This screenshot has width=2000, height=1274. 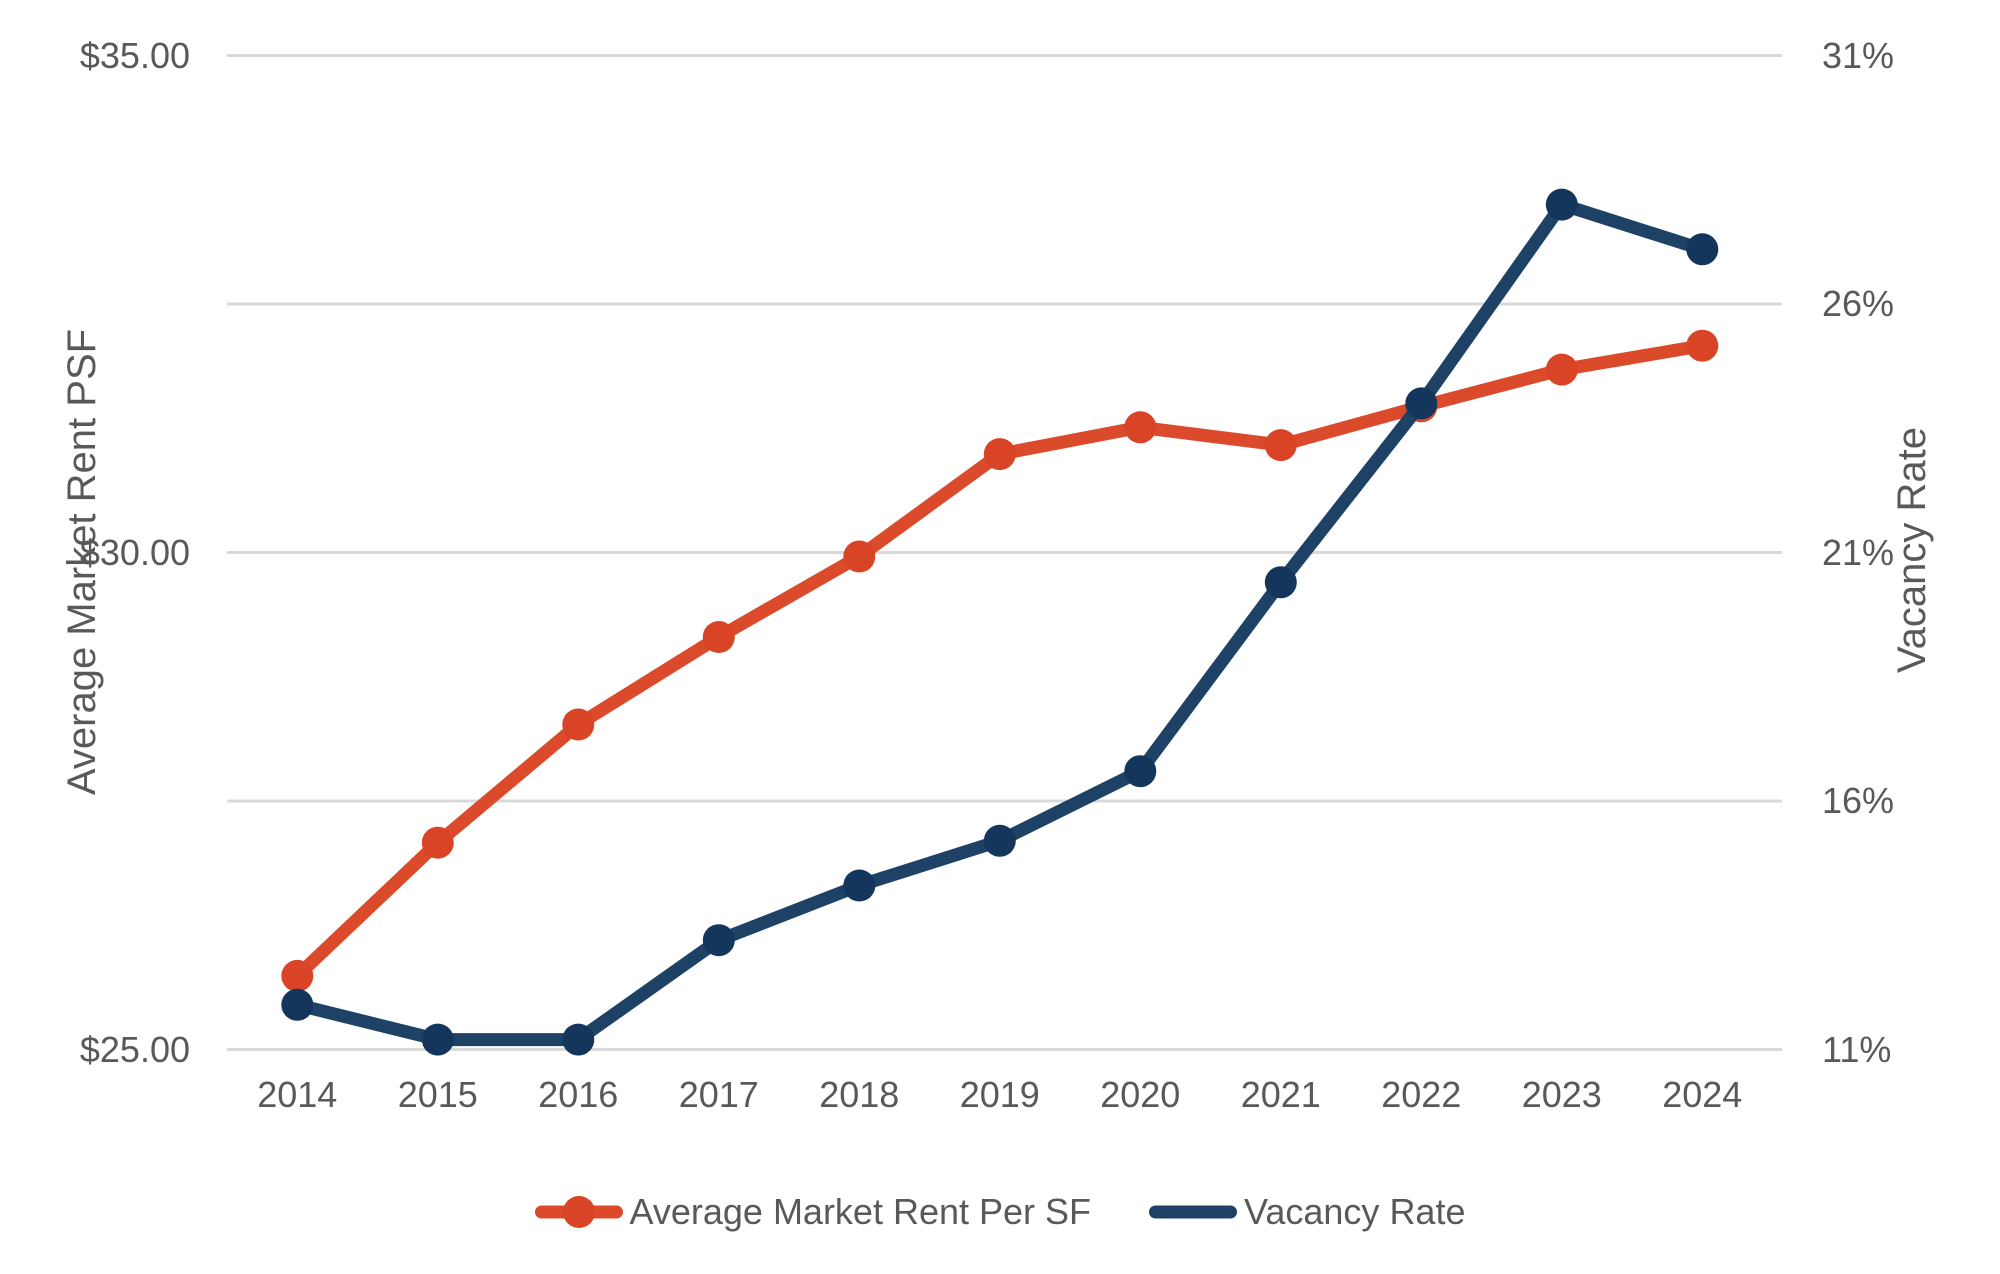 What do you see at coordinates (1858, 55) in the screenshot?
I see `right-axis-tick-label: 31%` at bounding box center [1858, 55].